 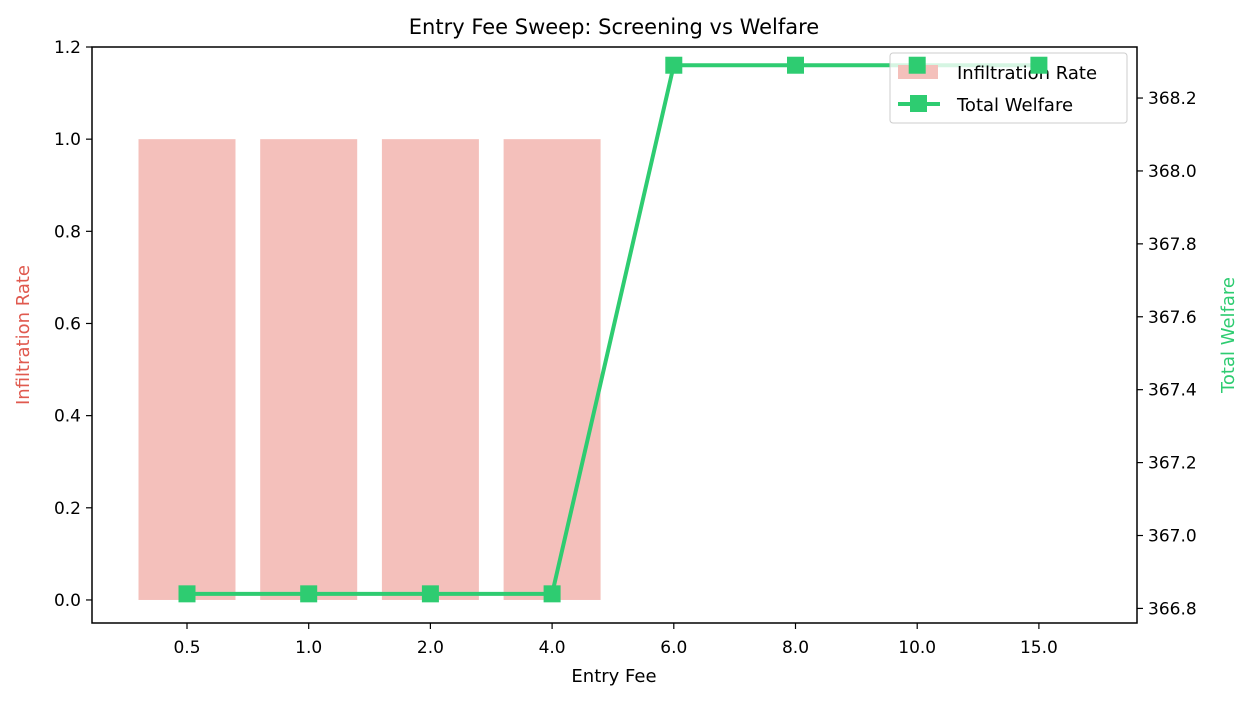 I want to click on right-tick-label: 367.8, so click(x=1172, y=245).